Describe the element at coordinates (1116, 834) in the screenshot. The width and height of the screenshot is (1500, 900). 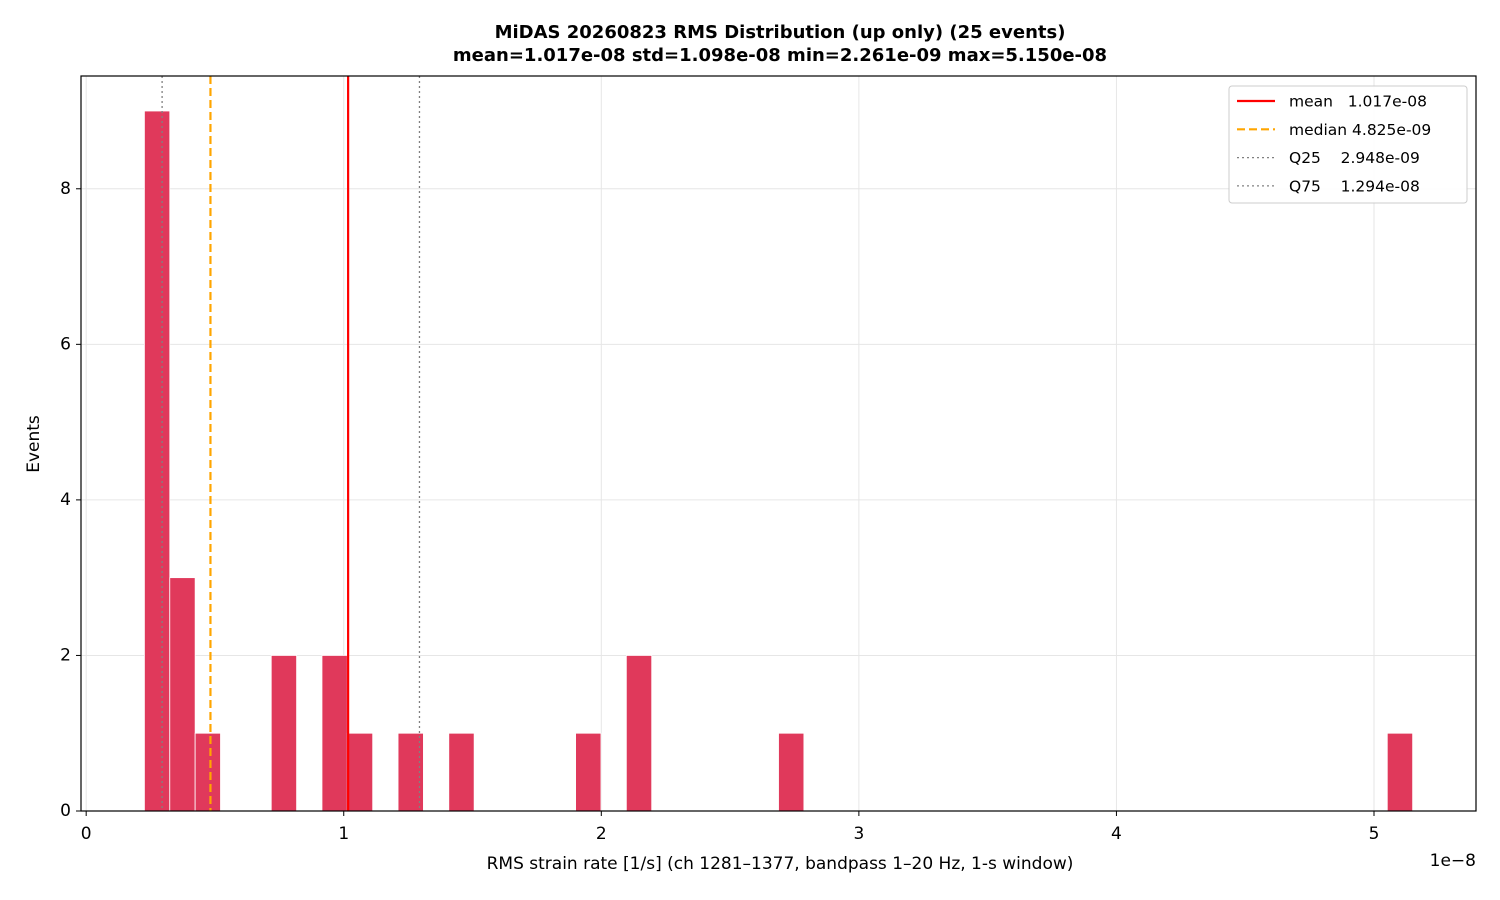
I see `x-tick-label: 4` at that location.